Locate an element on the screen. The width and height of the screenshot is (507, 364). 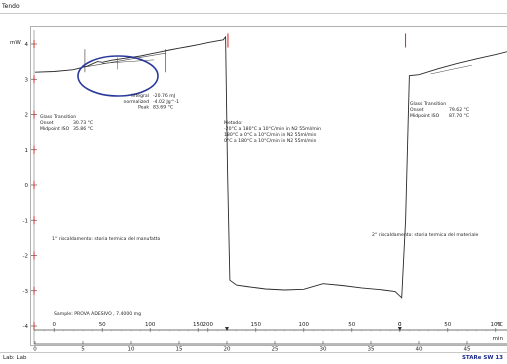
glass-transition-value: 87.70 °C is located at coordinates (459, 116).